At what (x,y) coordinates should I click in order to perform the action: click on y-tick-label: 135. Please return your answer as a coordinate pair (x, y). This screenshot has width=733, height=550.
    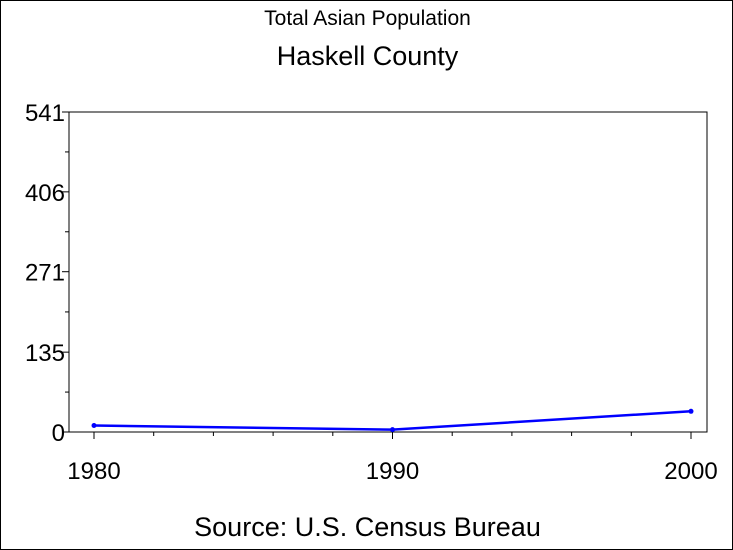
    Looking at the image, I should click on (45, 353).